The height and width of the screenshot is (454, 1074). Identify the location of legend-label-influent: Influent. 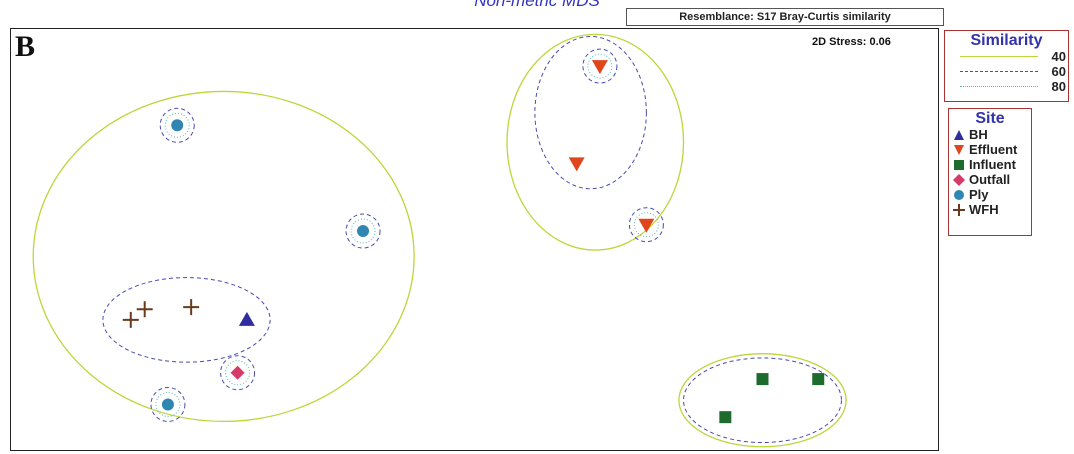
(992, 164).